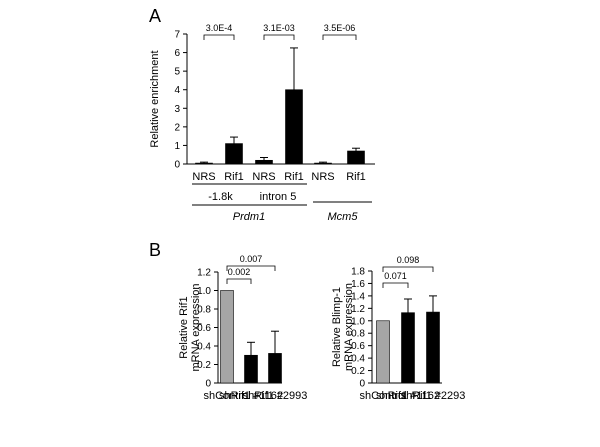  I want to click on y-tick-label: 1.4, so click(358, 296).